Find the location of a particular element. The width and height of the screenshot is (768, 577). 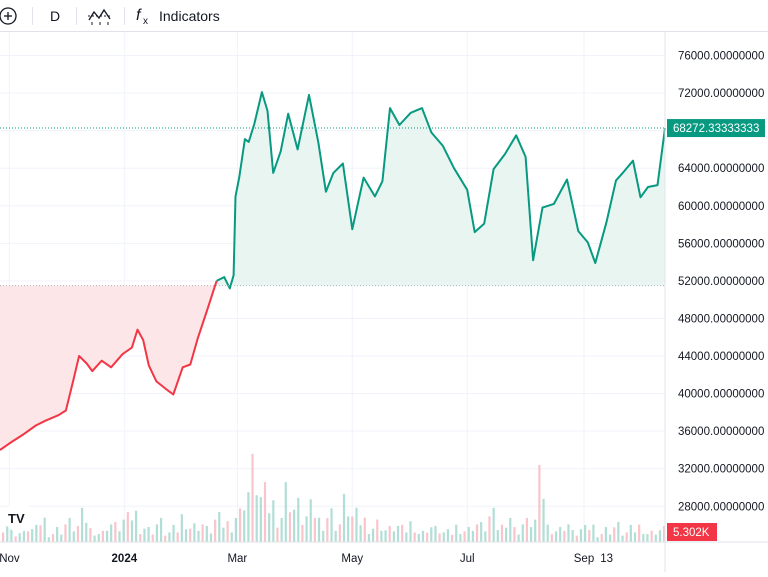

interval-label: D is located at coordinates (55, 15).